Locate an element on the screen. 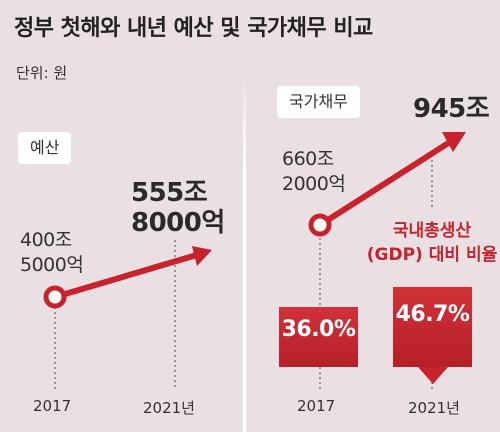 This screenshot has height=432, width=500. gdp-ratio-bar-2017 is located at coordinates (318, 337).